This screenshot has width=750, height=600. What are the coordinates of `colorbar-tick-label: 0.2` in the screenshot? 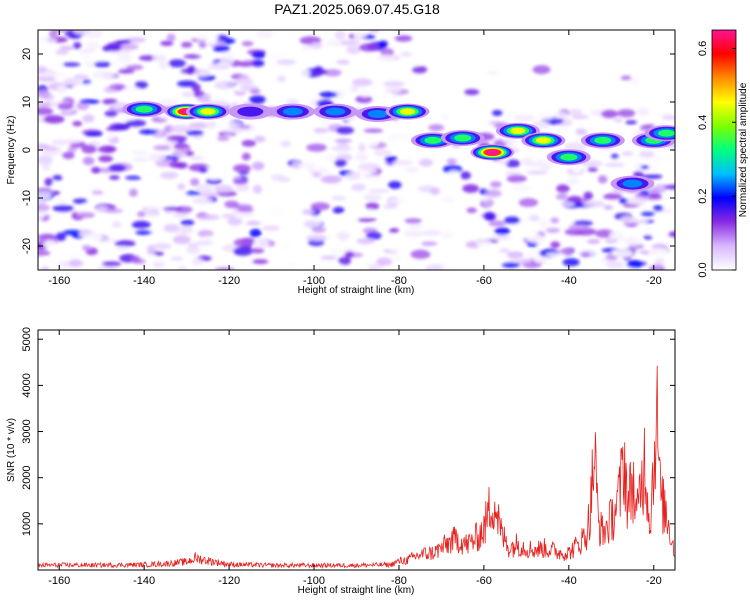 It's located at (703, 196).